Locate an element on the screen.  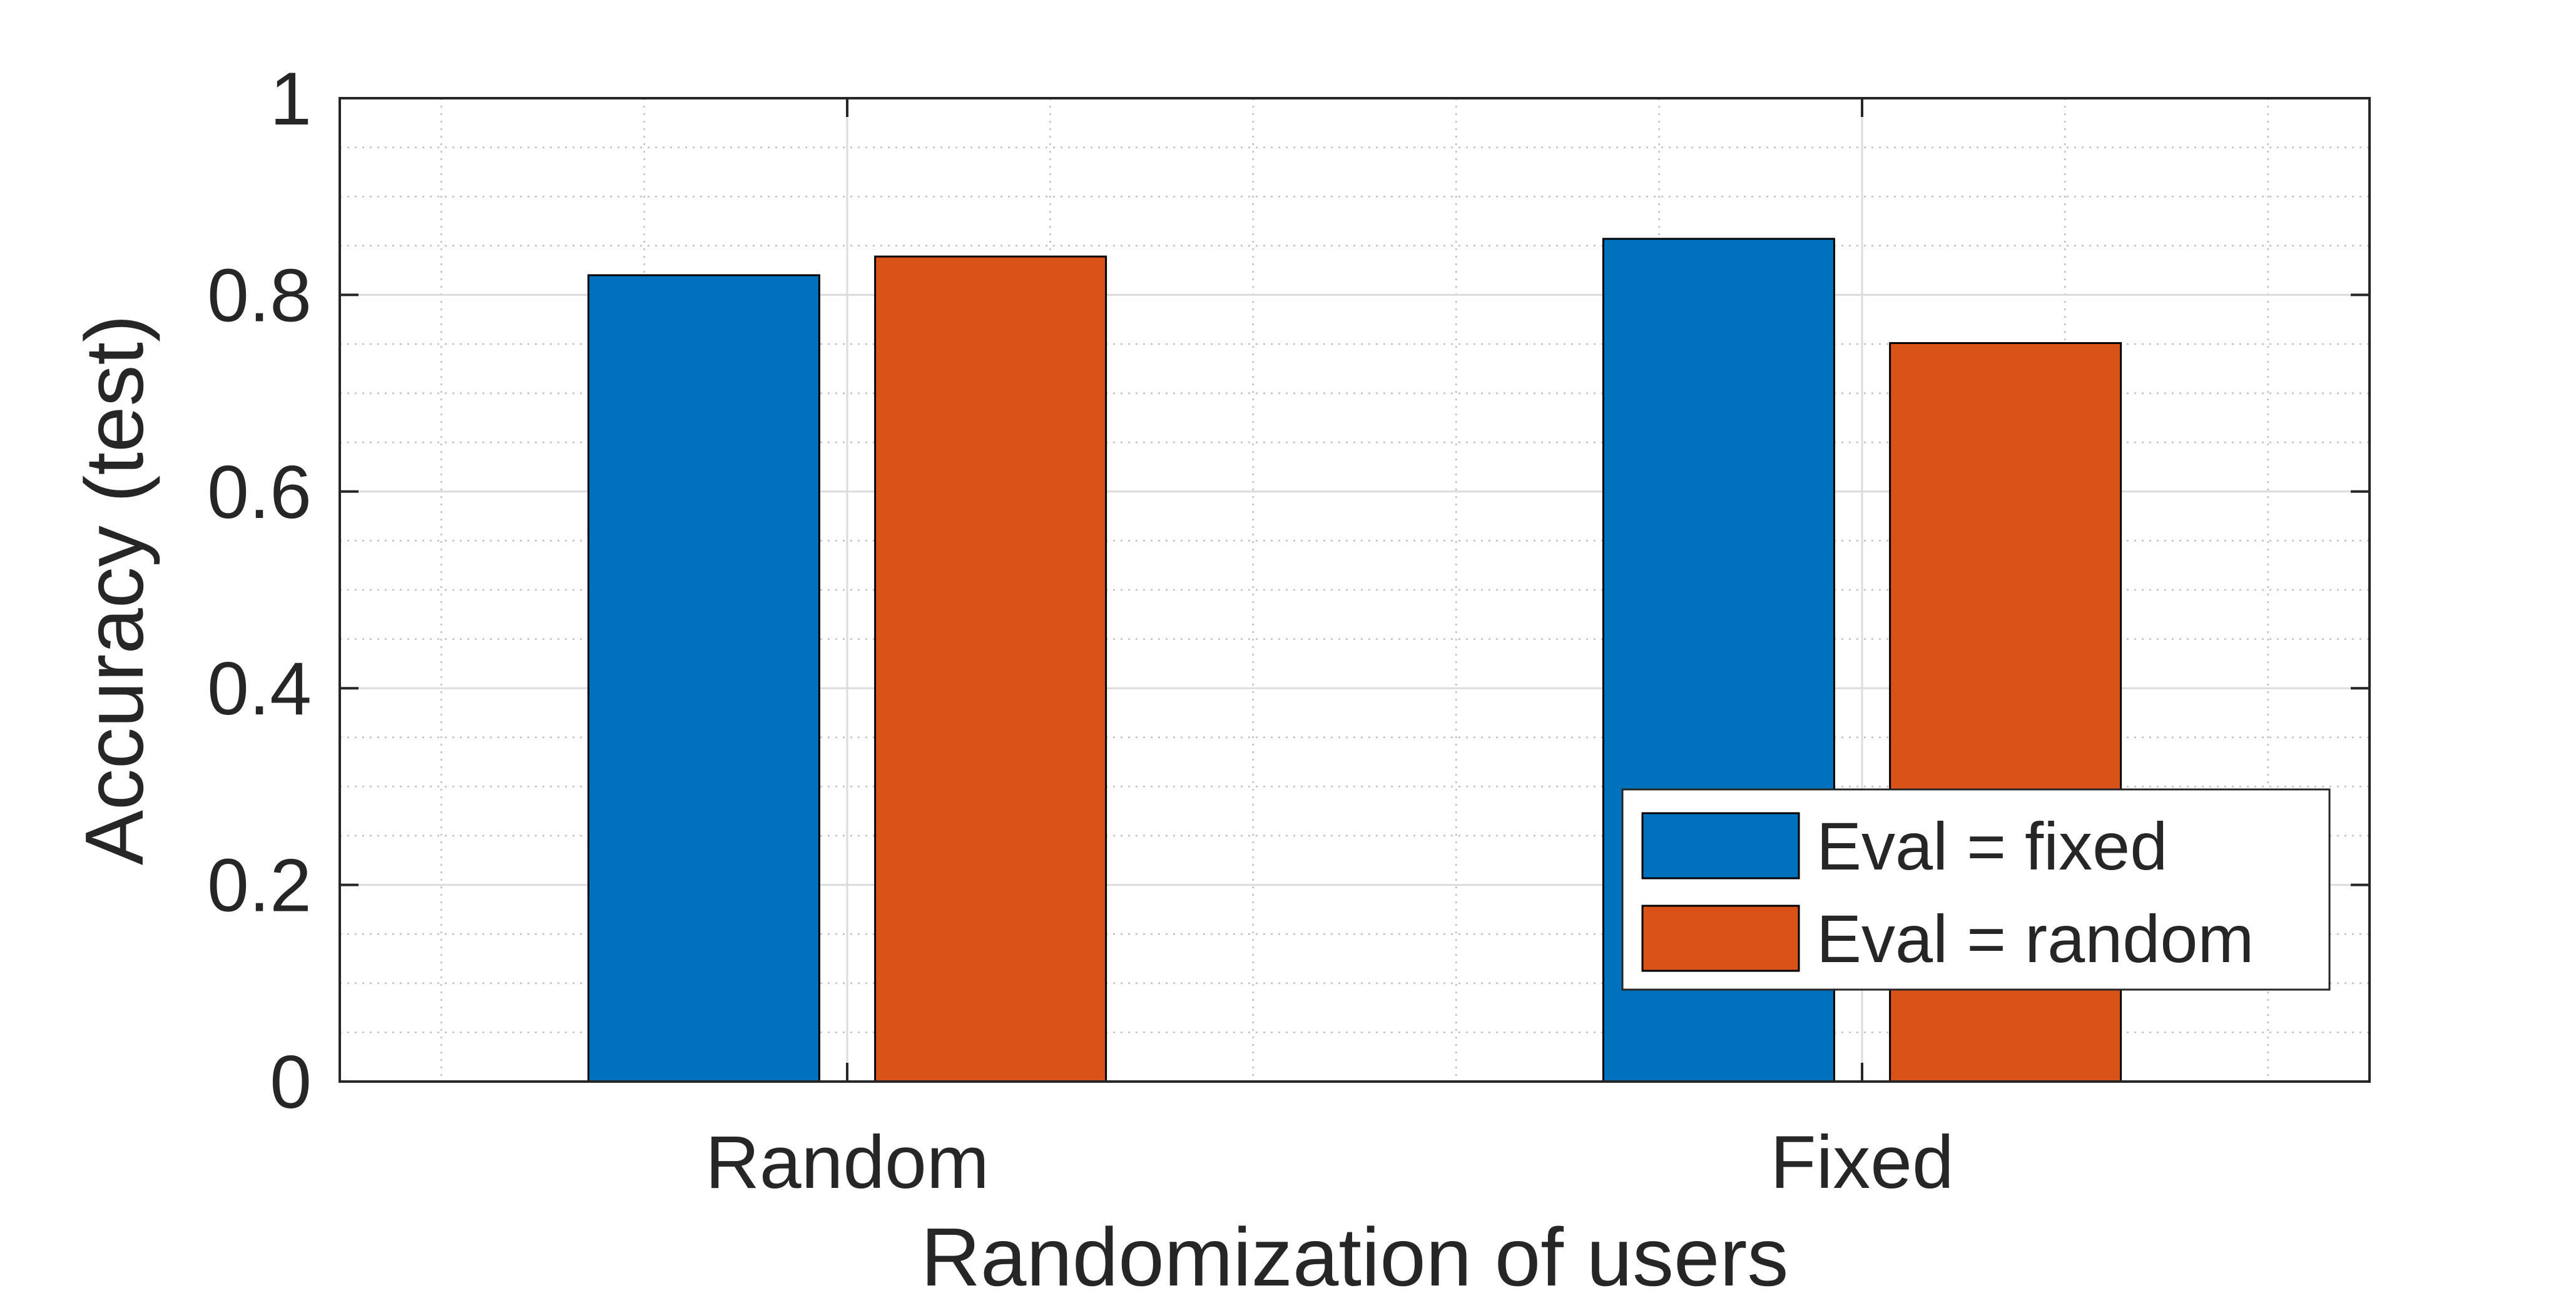
y-tick-label: 0 is located at coordinates (291, 1082).